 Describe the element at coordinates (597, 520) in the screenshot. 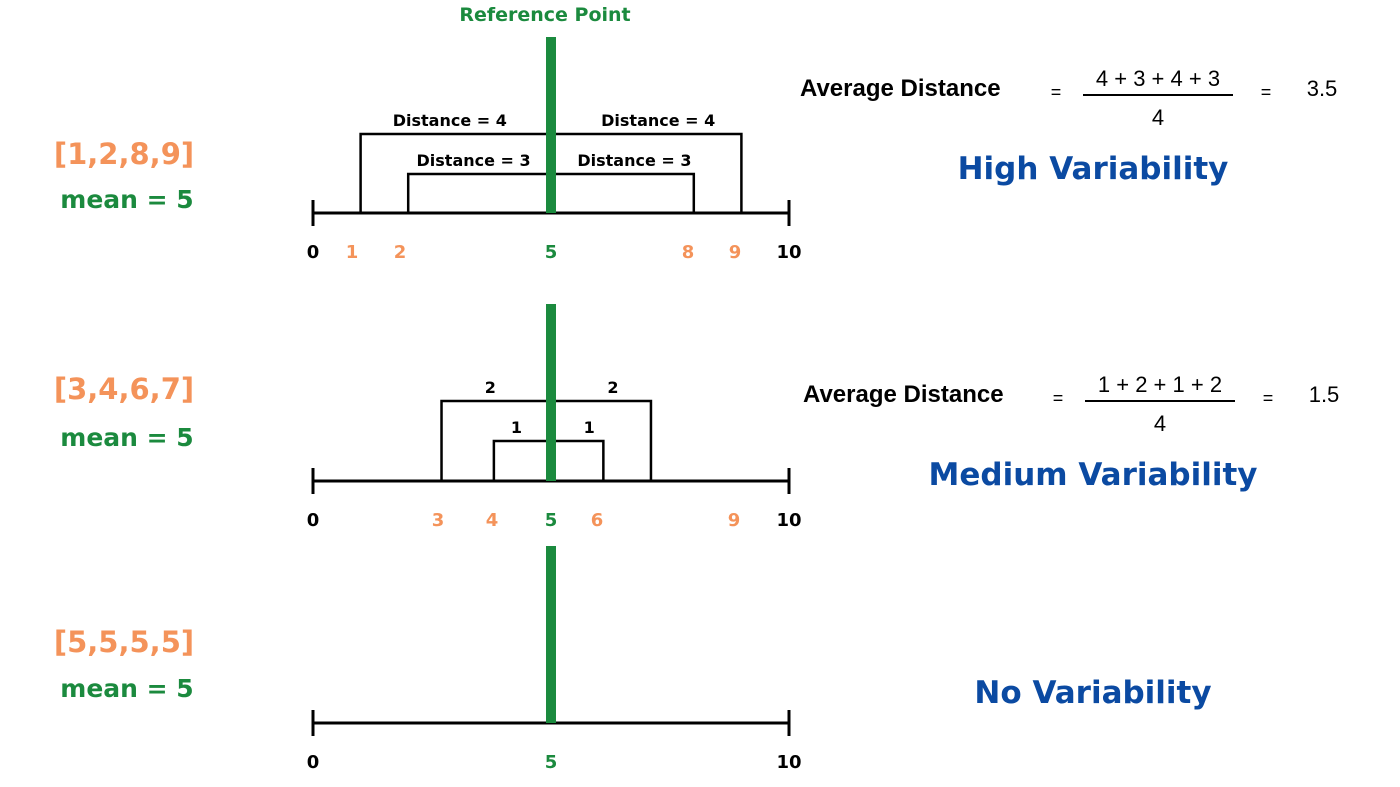

I see `data-point-label: 6` at that location.